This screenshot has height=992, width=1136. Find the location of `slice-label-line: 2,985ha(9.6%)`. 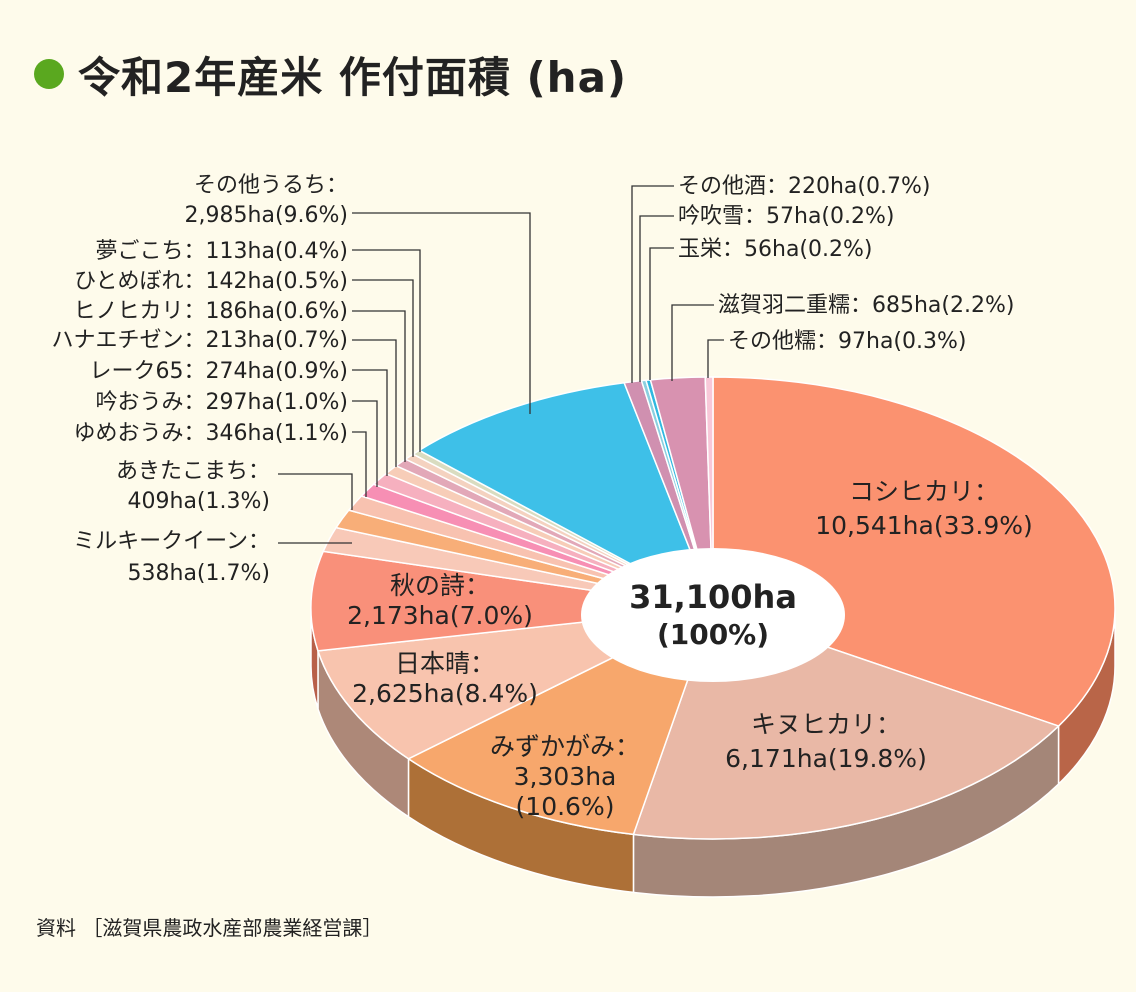

slice-label-line: 2,985ha(9.6%) is located at coordinates (266, 215).